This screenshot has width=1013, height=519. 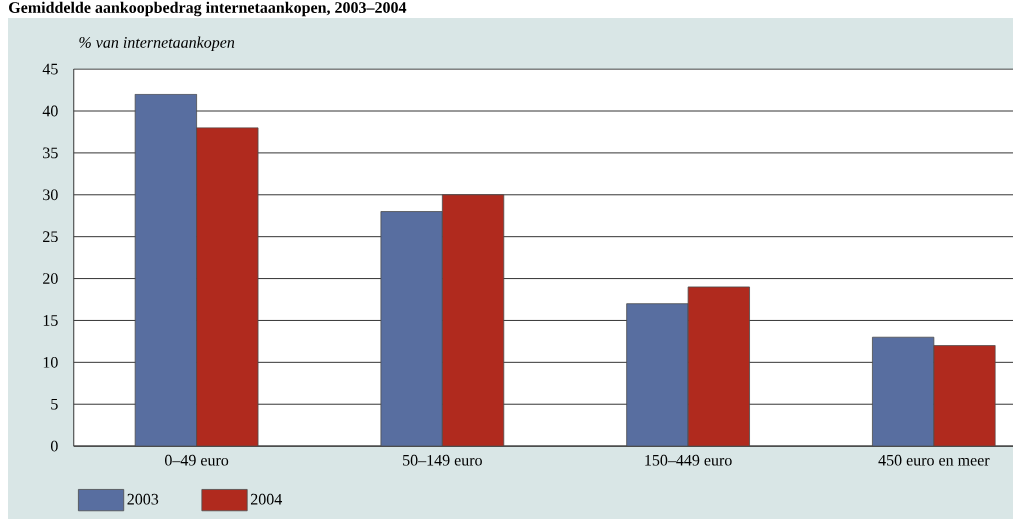 I want to click on x-tick-label: 450 euro en meer, so click(x=934, y=460).